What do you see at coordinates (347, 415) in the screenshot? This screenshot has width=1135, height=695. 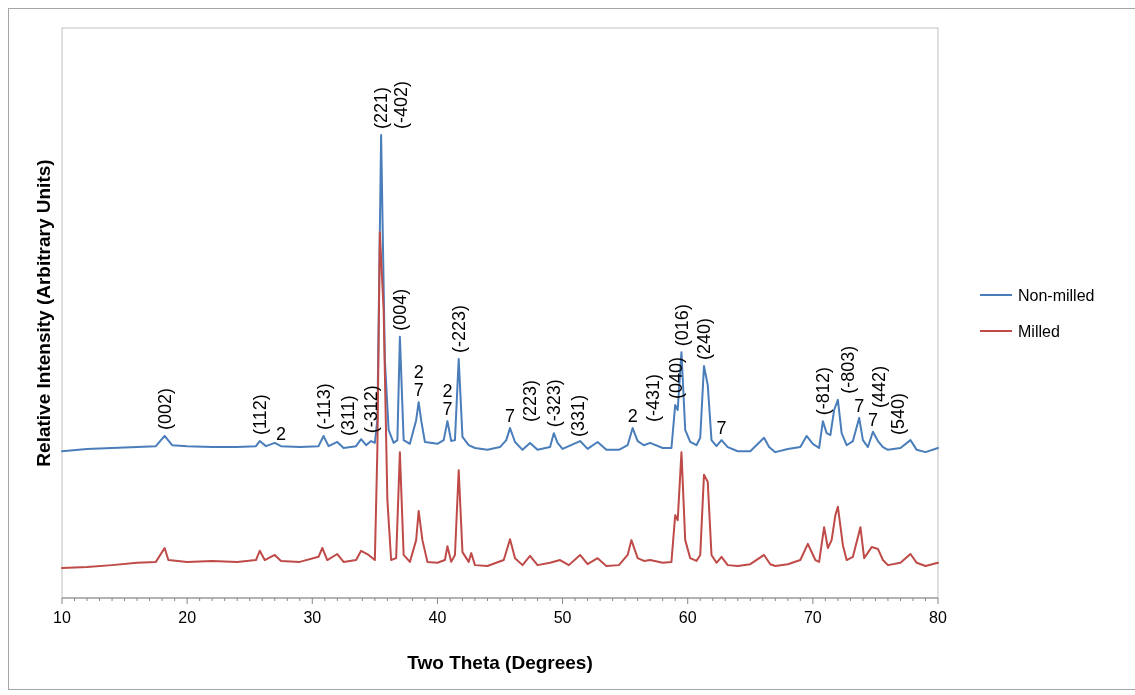 I see `annotation: (311)` at bounding box center [347, 415].